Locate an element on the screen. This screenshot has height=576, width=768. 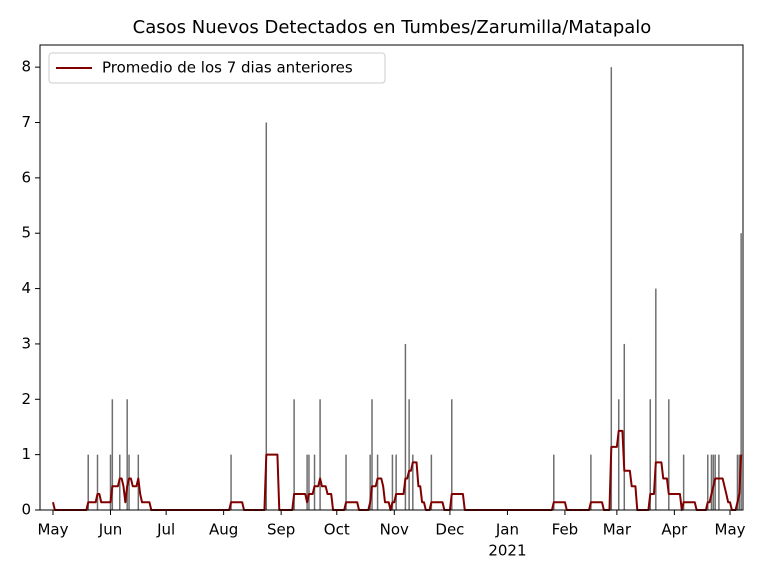
x-tick-label: Nov is located at coordinates (394, 530).